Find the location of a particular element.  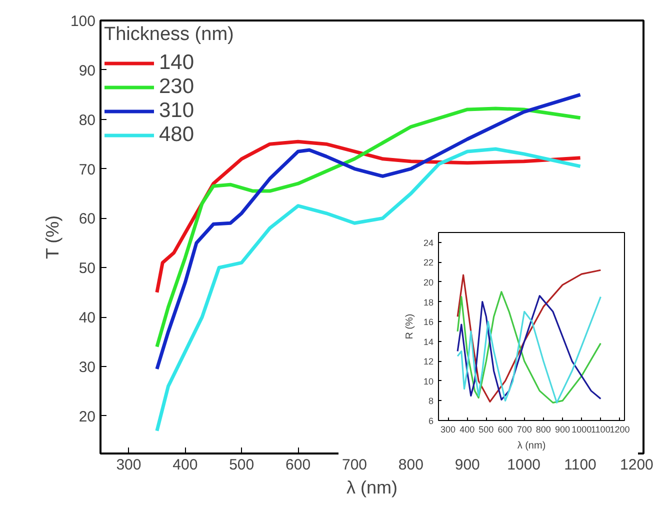

y-tick-label: 40 is located at coordinates (87, 318).